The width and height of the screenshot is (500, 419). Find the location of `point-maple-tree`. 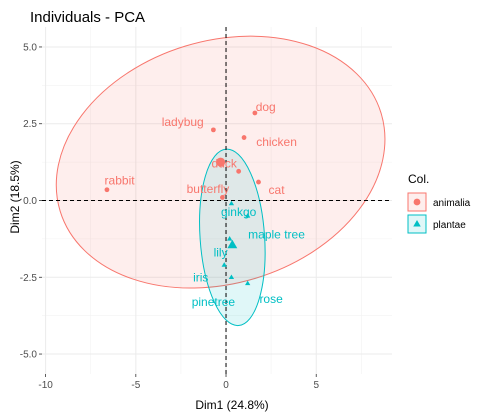

point-maple-tree is located at coordinates (248, 215).